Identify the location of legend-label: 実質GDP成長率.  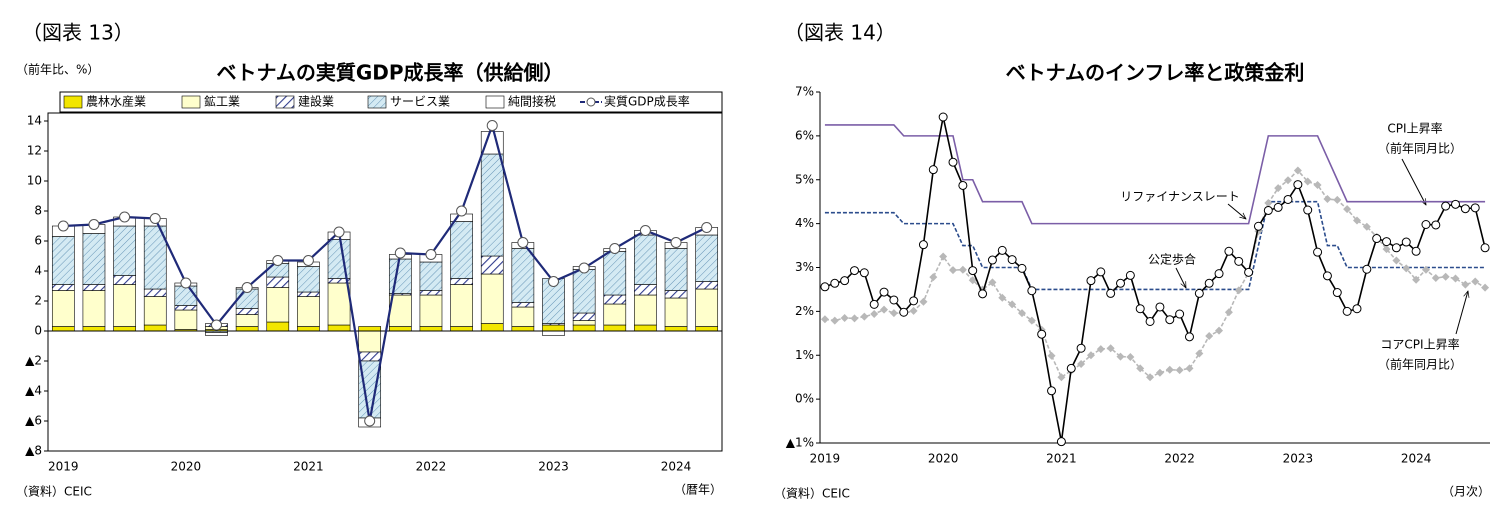
(647, 101).